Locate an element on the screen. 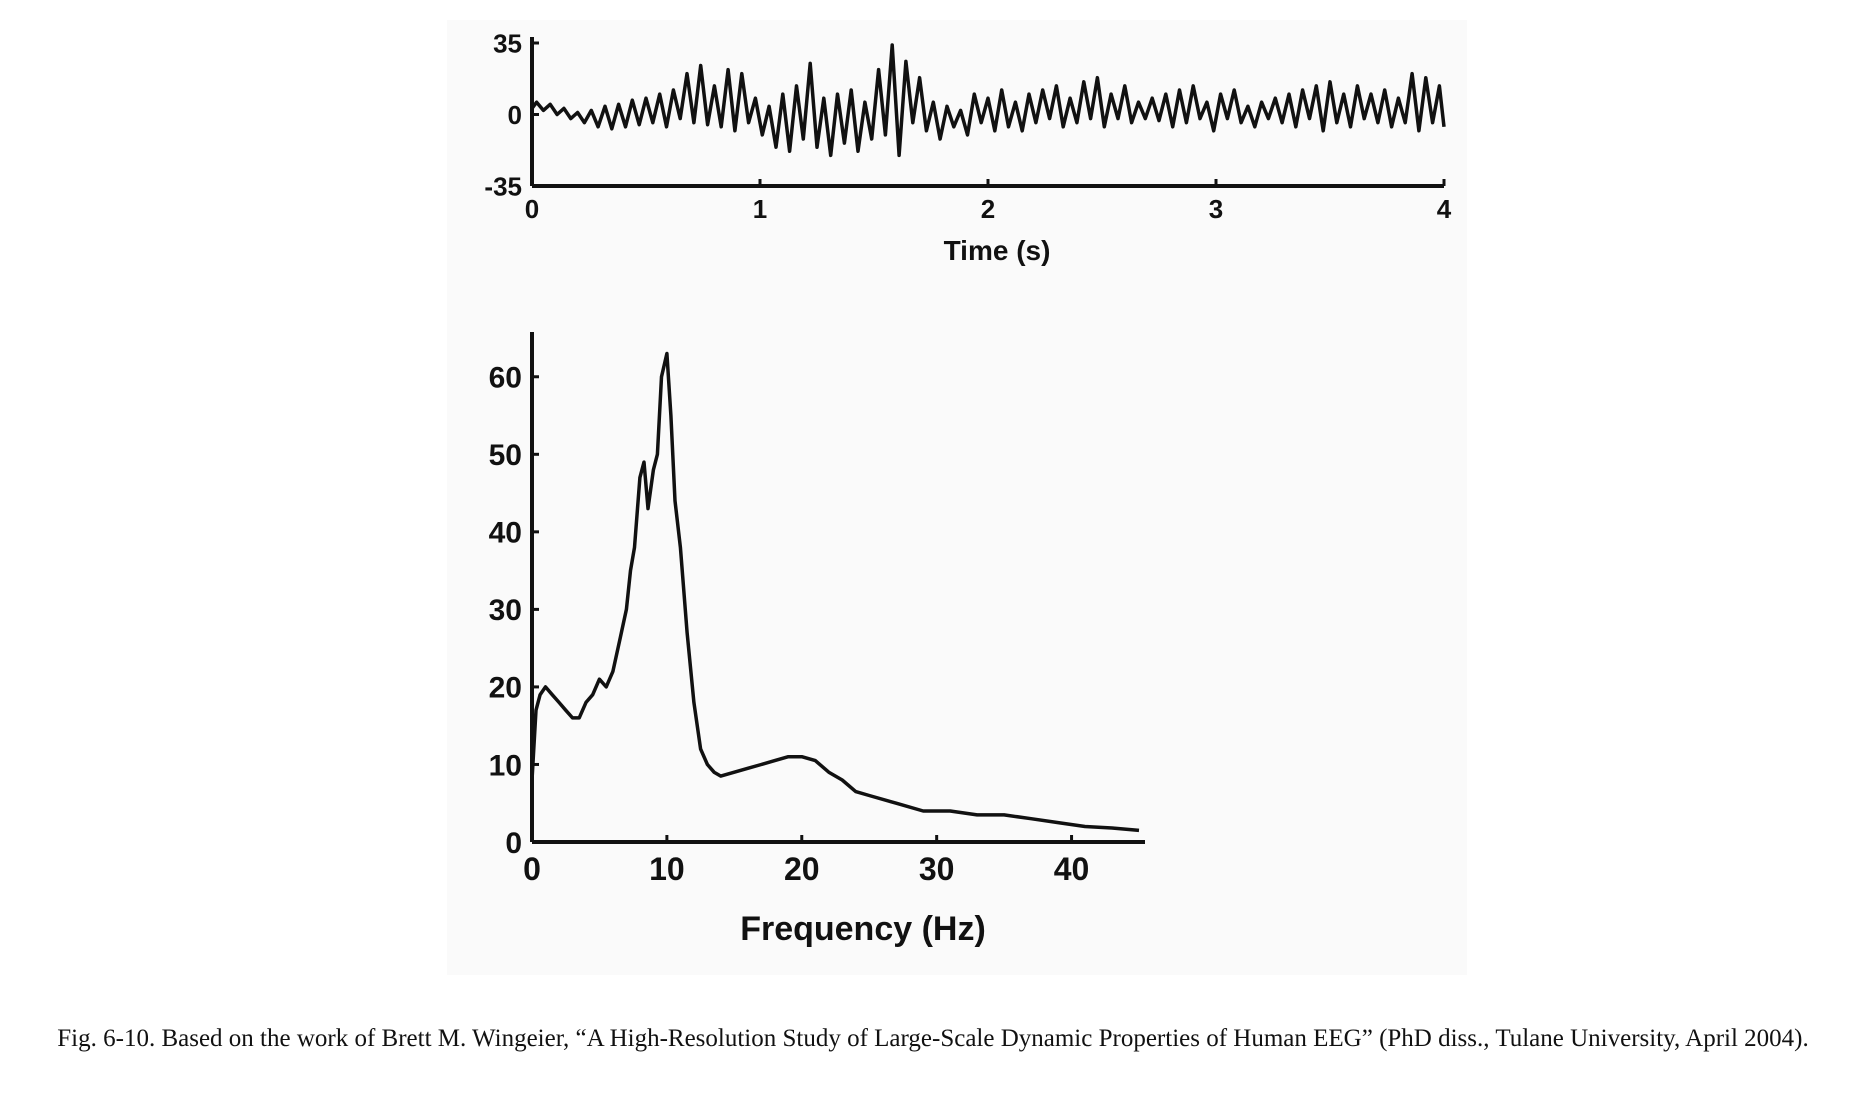  x-tick-label: 2 is located at coordinates (988, 209).